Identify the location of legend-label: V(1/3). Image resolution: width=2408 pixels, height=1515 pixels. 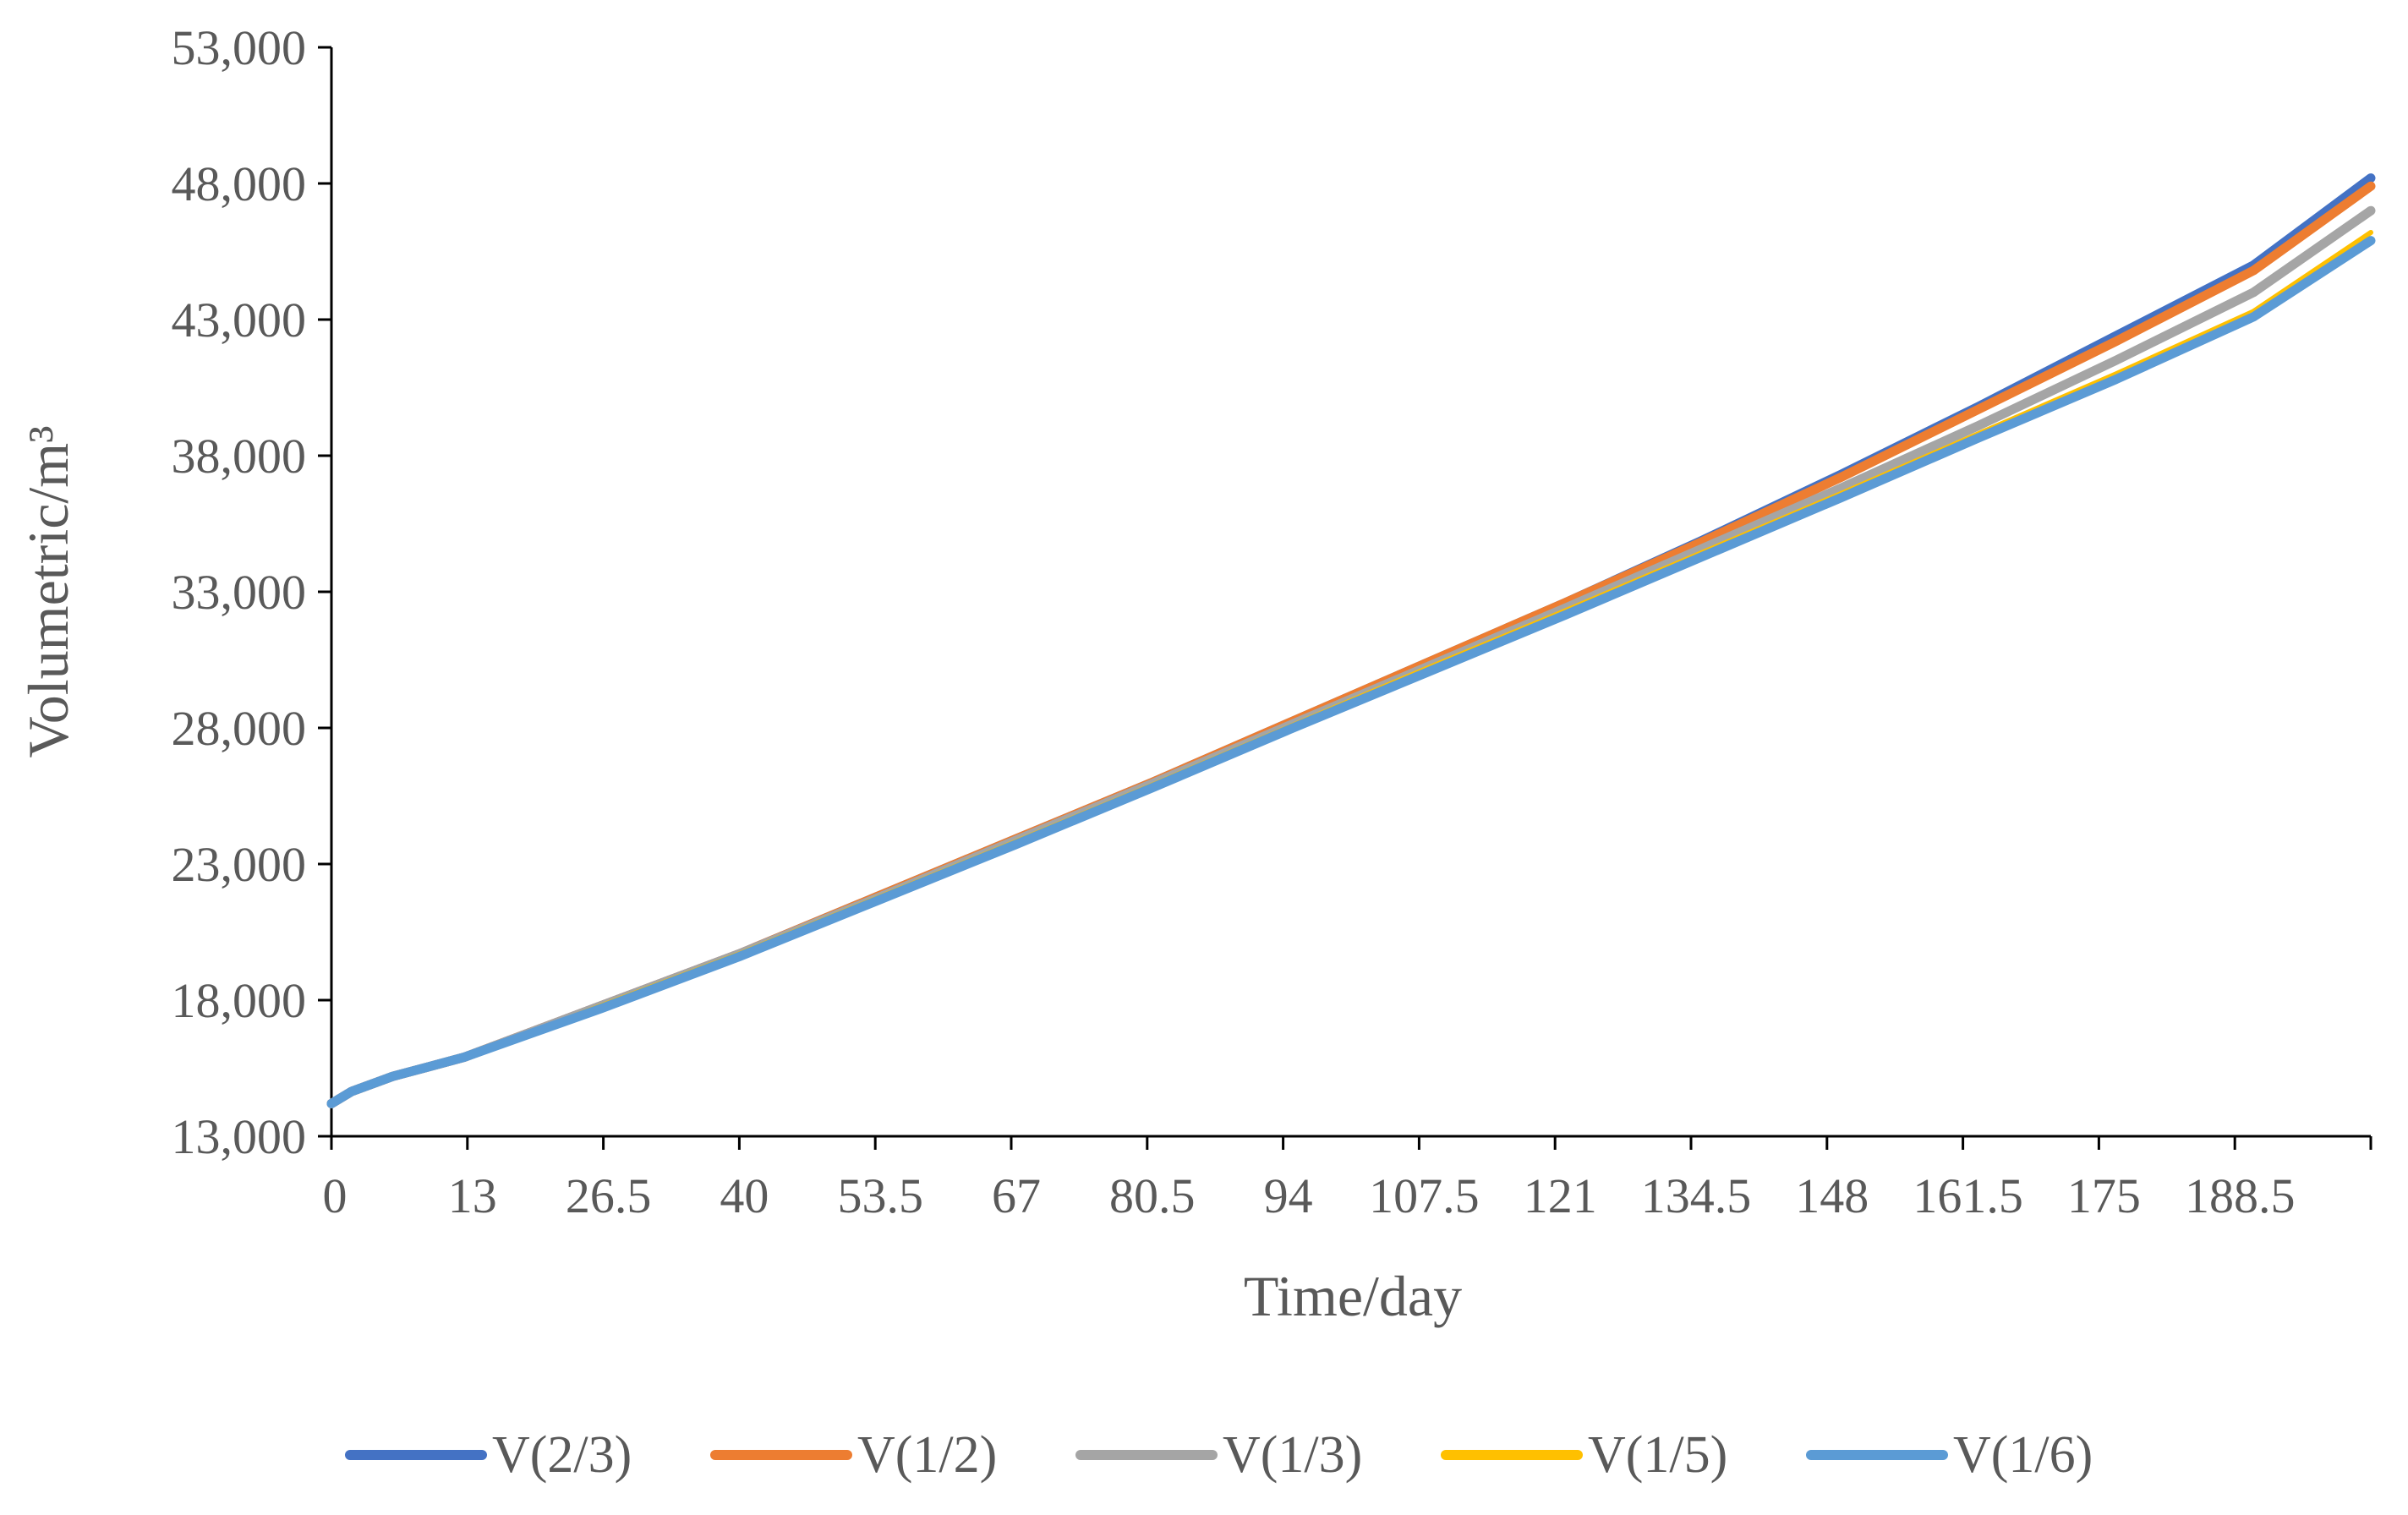
(1292, 1455).